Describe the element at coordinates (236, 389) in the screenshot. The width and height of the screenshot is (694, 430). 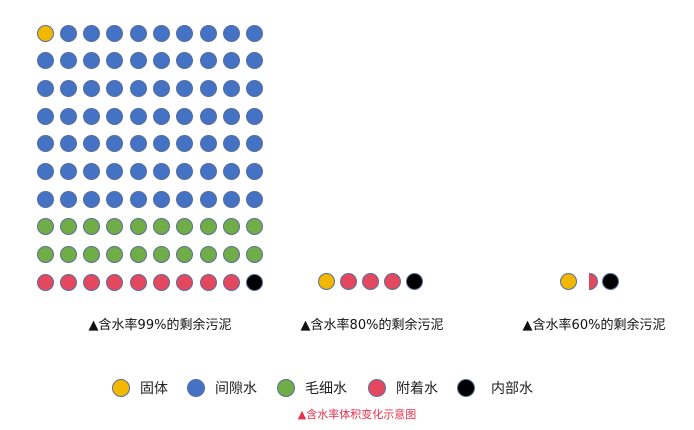
I see `legend-label: 间隙水` at that location.